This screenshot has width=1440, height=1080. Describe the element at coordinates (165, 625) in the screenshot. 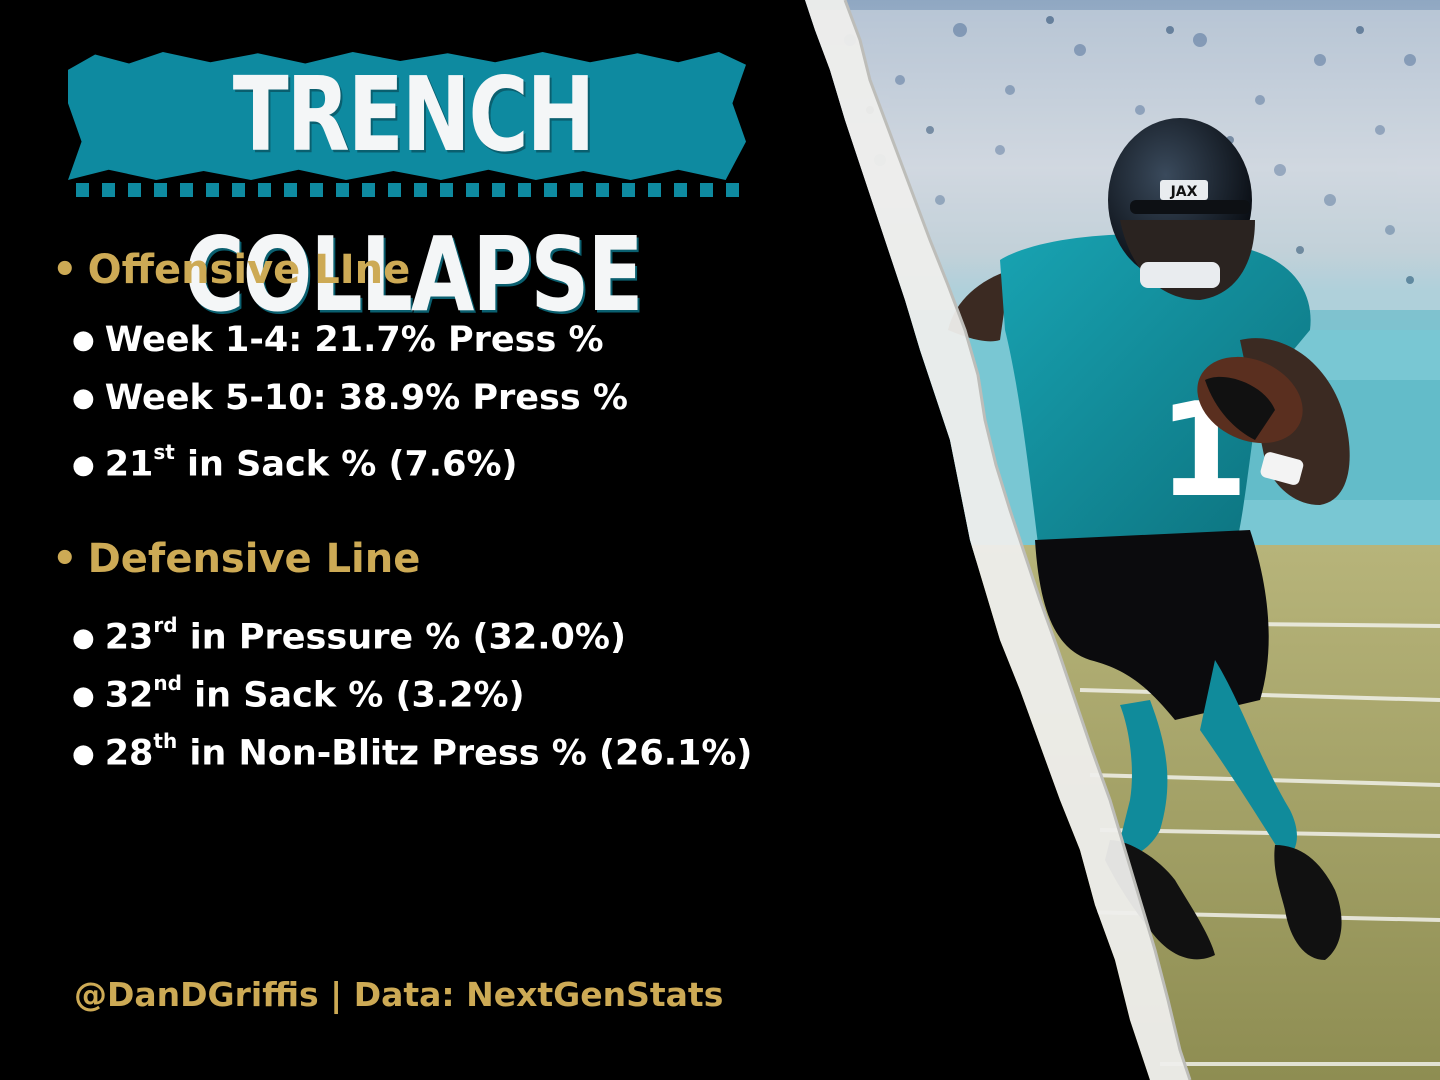

I see `rank-suffix: rd` at that location.